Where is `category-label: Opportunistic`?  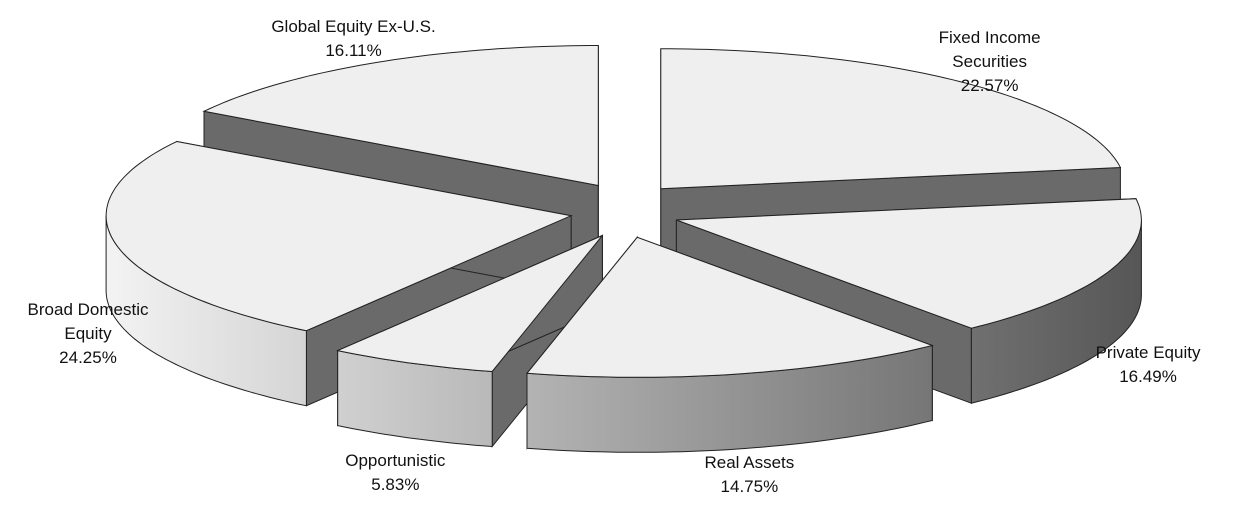 category-label: Opportunistic is located at coordinates (395, 460).